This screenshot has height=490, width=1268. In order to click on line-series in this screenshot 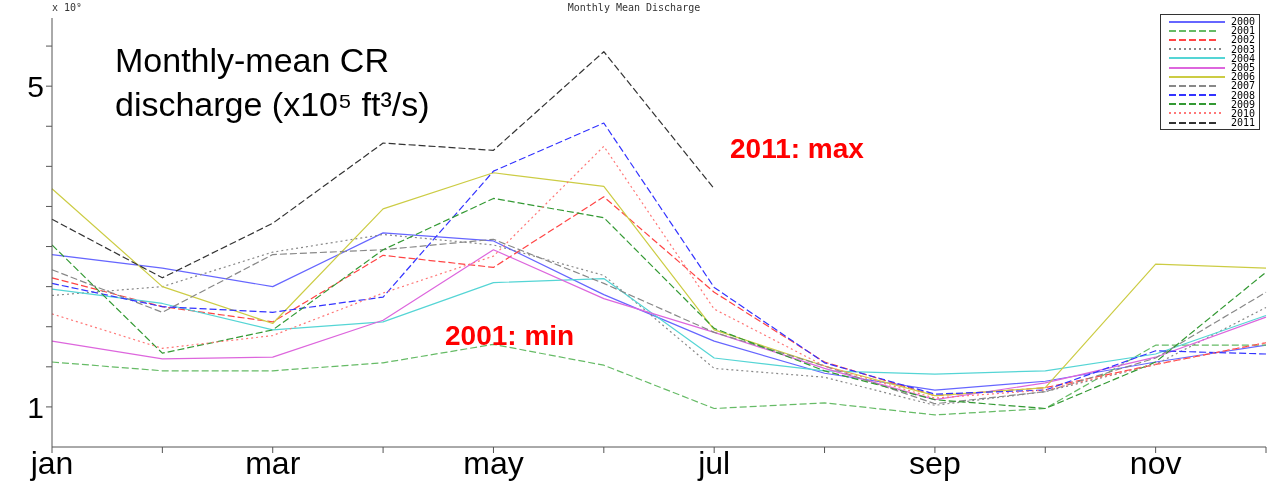, I will do `click(659, 379)`.